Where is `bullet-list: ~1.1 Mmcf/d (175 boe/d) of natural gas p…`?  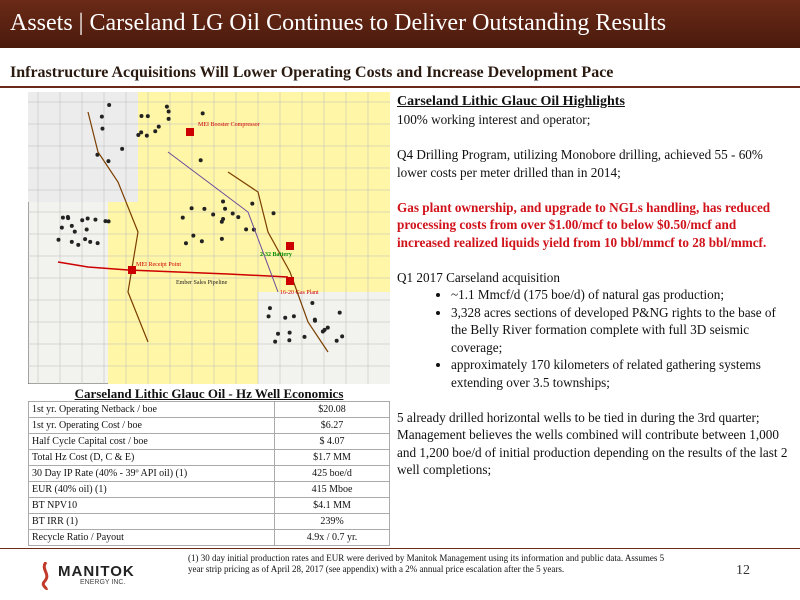
bullet-list: ~1.1 Mmcf/d (175 boe/d) of natural gas p… is located at coordinates (593, 338).